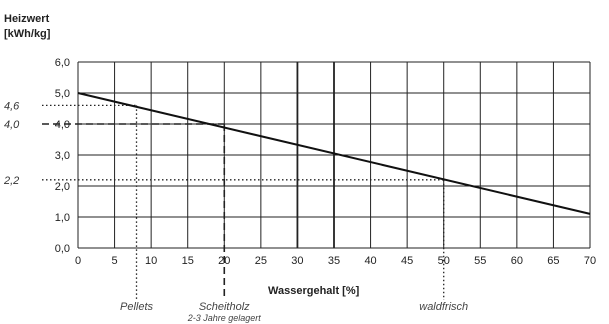  Describe the element at coordinates (314, 291) in the screenshot. I see `x-axis-label: Wassergehalt [%]` at that location.